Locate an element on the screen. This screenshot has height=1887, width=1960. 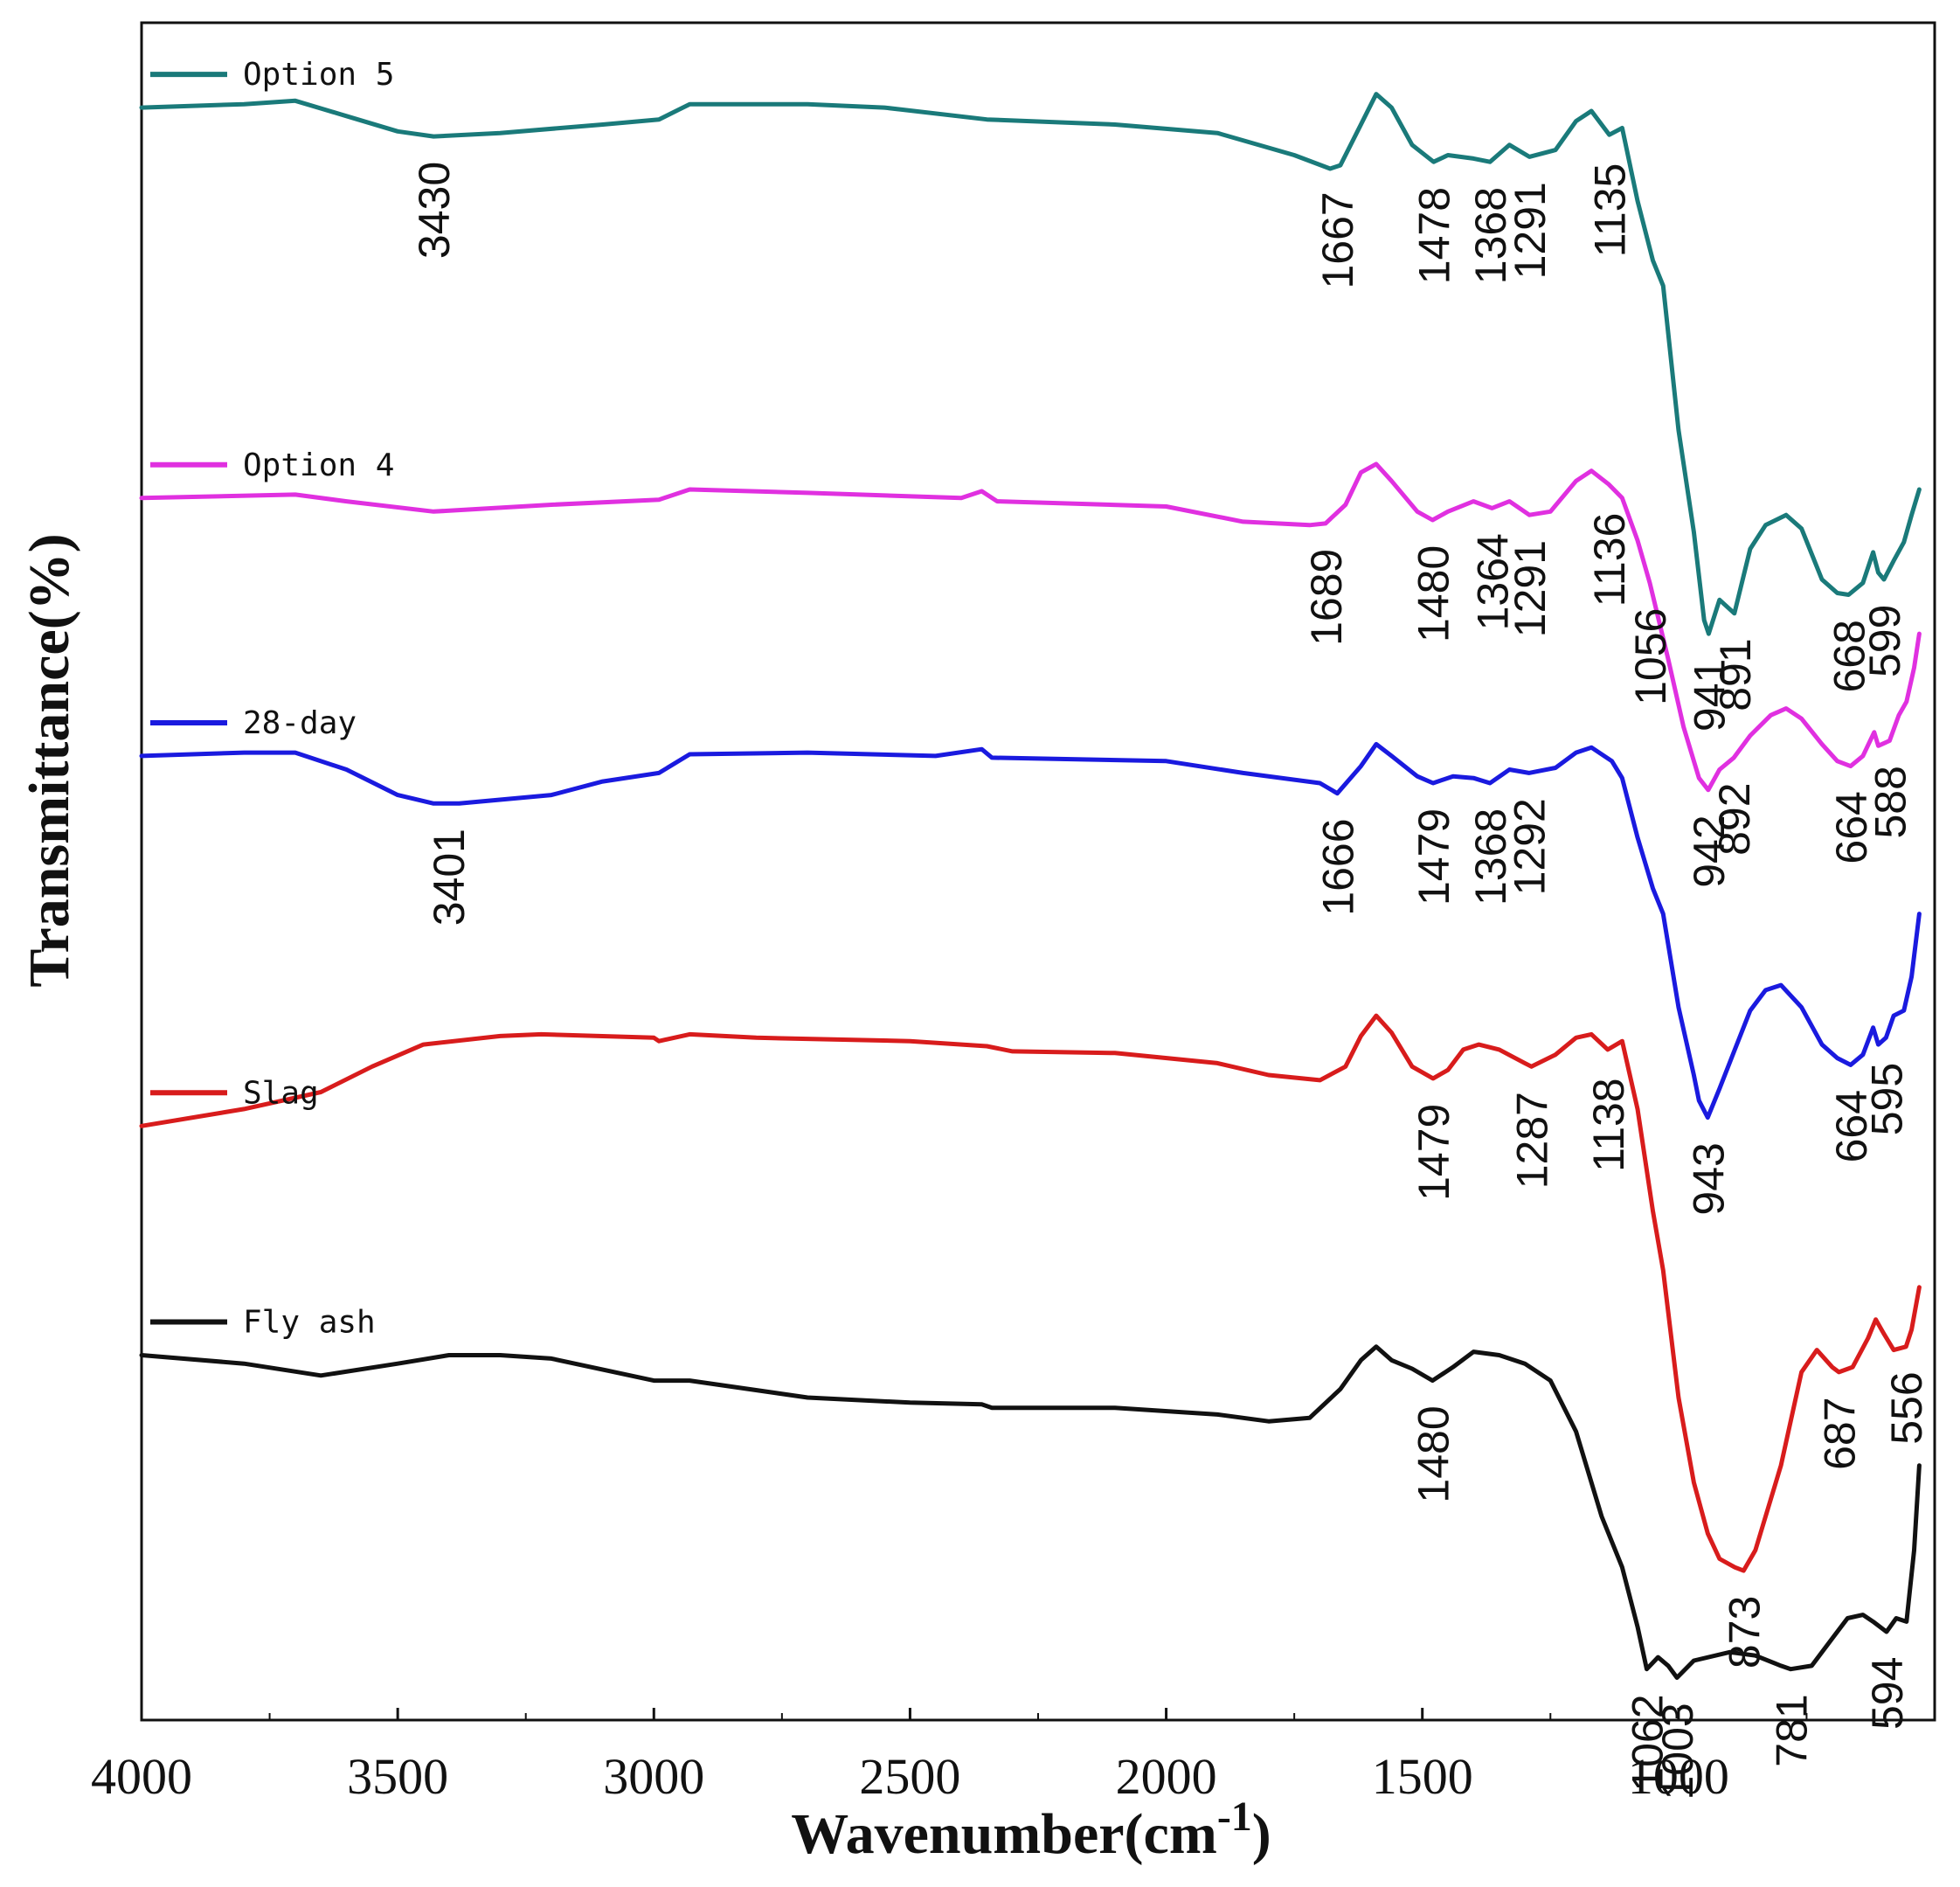
peak-label: 588 is located at coordinates (1890, 802).